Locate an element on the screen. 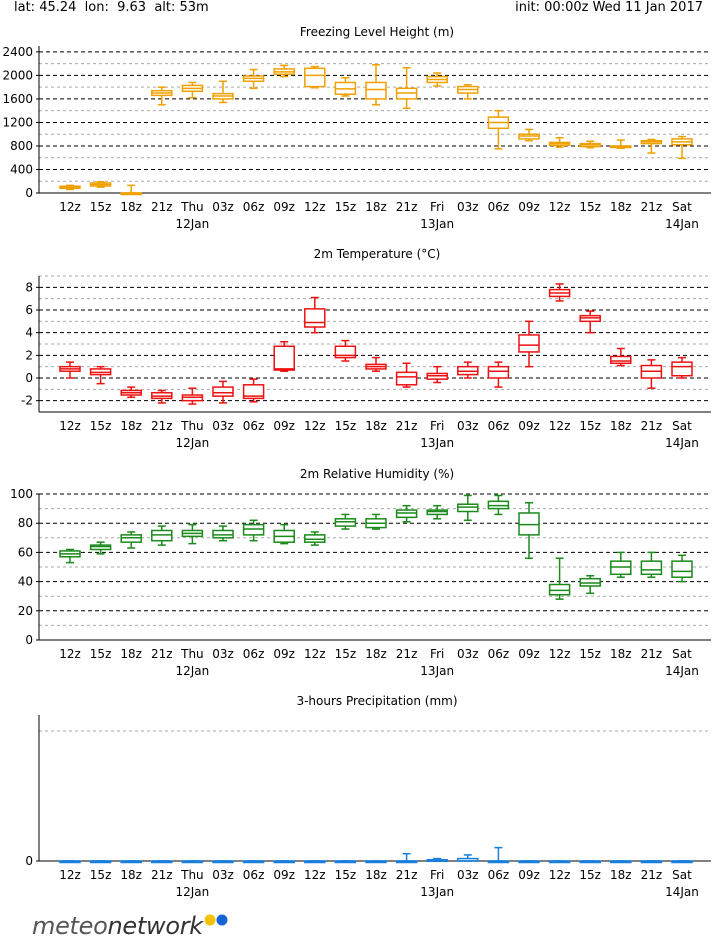 The height and width of the screenshot is (942, 715). y-tick-label: 400 is located at coordinates (21, 169).